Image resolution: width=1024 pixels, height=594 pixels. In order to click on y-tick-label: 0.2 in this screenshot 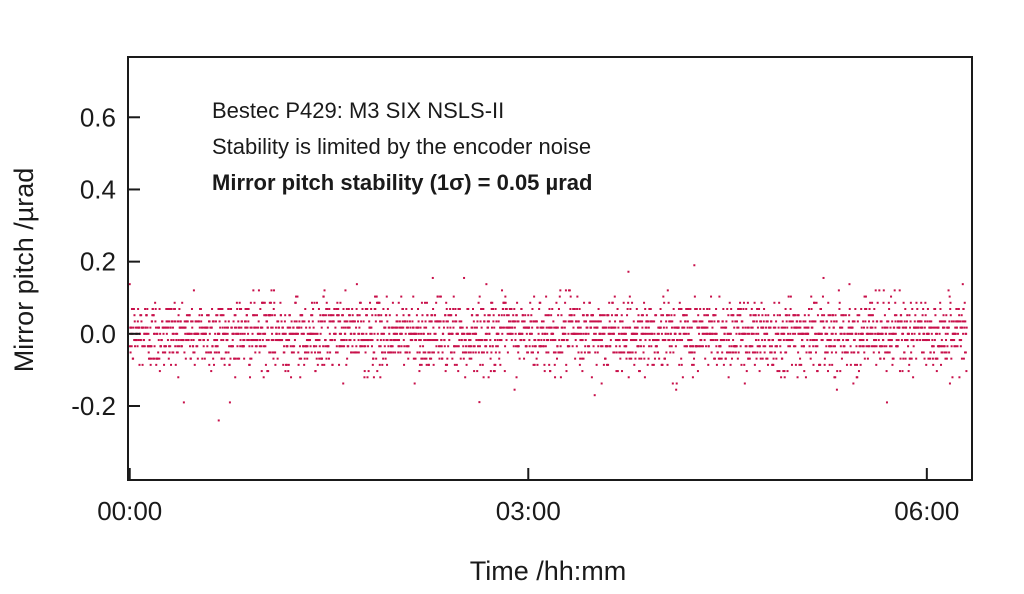, I will do `click(98, 262)`.